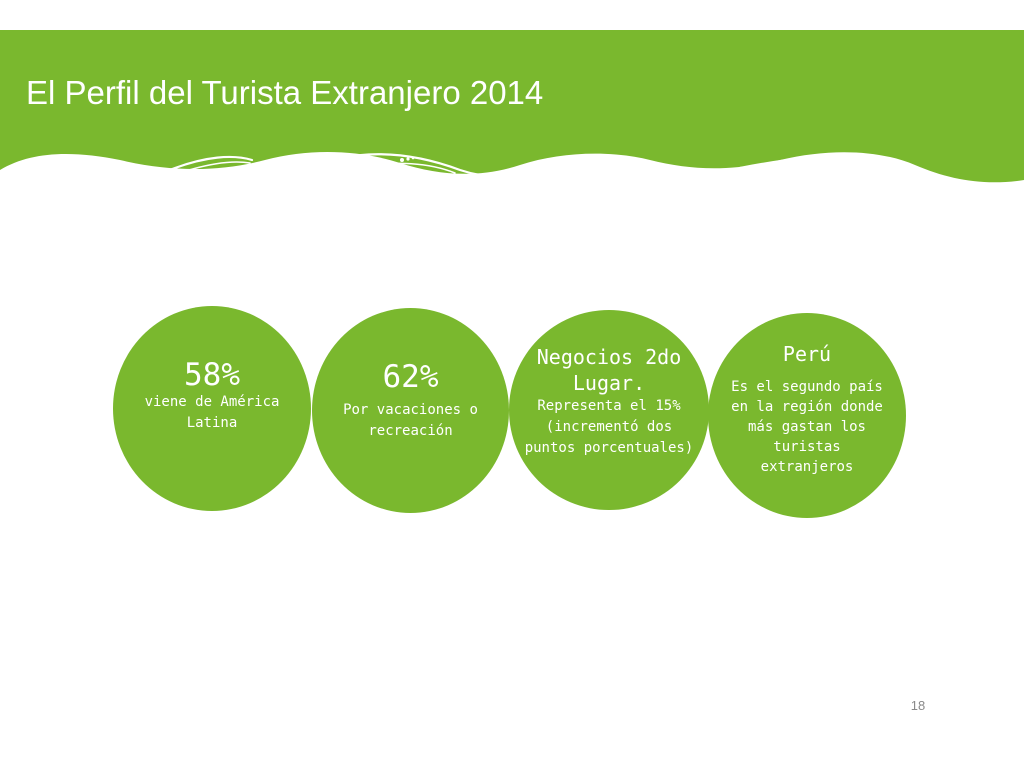 This screenshot has width=1024, height=768. I want to click on stat-circle-content: 58% viene de América Latina, so click(212, 396).